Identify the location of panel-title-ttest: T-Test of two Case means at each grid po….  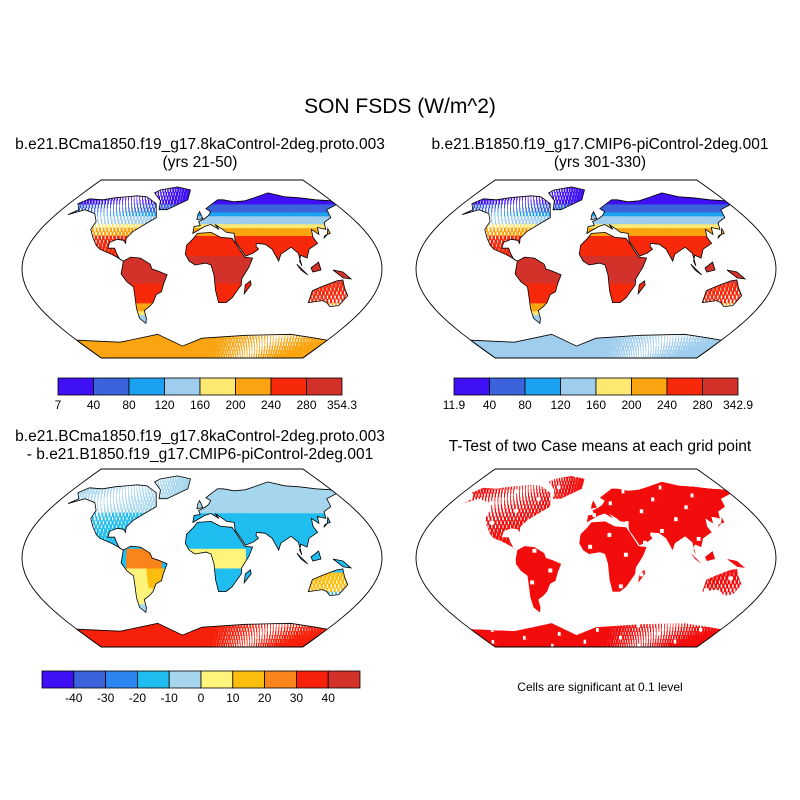
(600, 447).